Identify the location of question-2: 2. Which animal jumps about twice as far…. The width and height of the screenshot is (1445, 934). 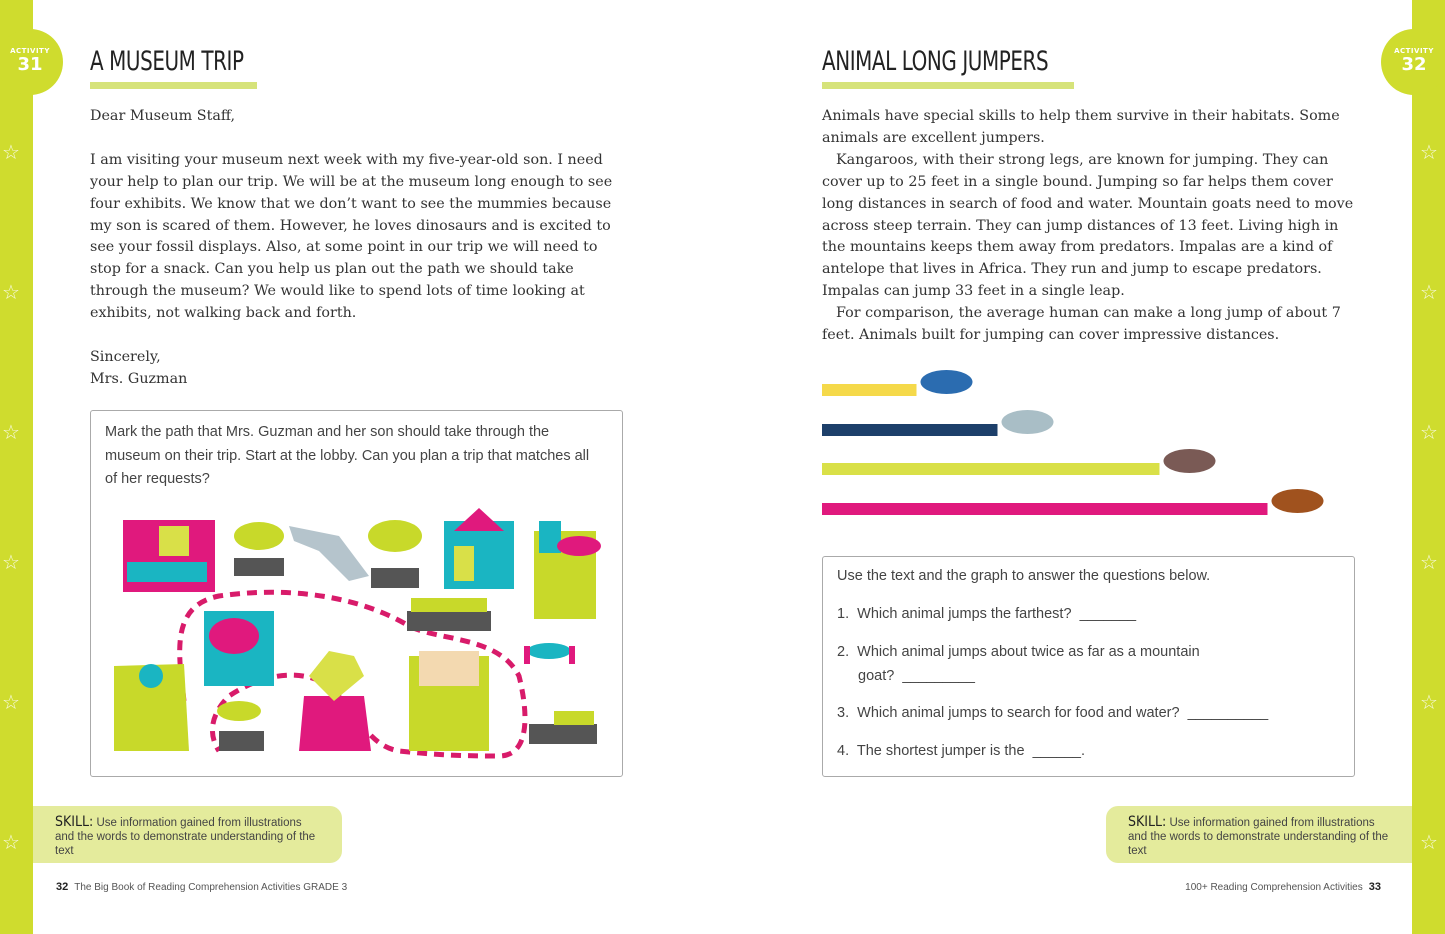
(1018, 652).